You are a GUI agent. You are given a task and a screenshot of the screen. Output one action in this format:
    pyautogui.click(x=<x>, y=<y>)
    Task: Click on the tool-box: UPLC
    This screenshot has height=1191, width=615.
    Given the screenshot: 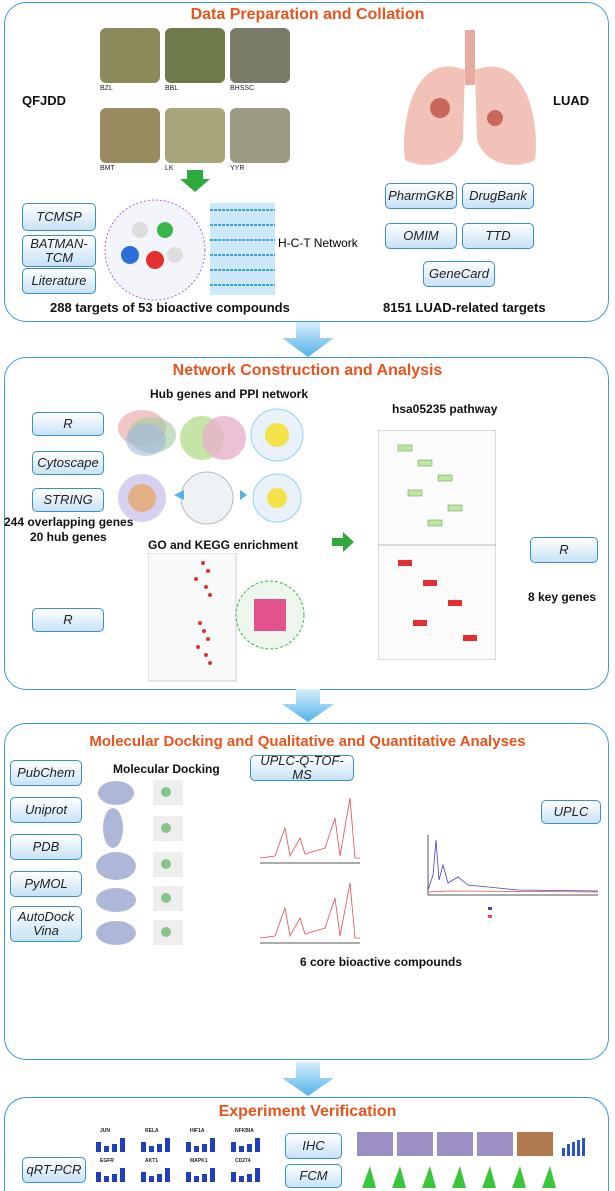 What is the action you would take?
    pyautogui.click(x=571, y=812)
    